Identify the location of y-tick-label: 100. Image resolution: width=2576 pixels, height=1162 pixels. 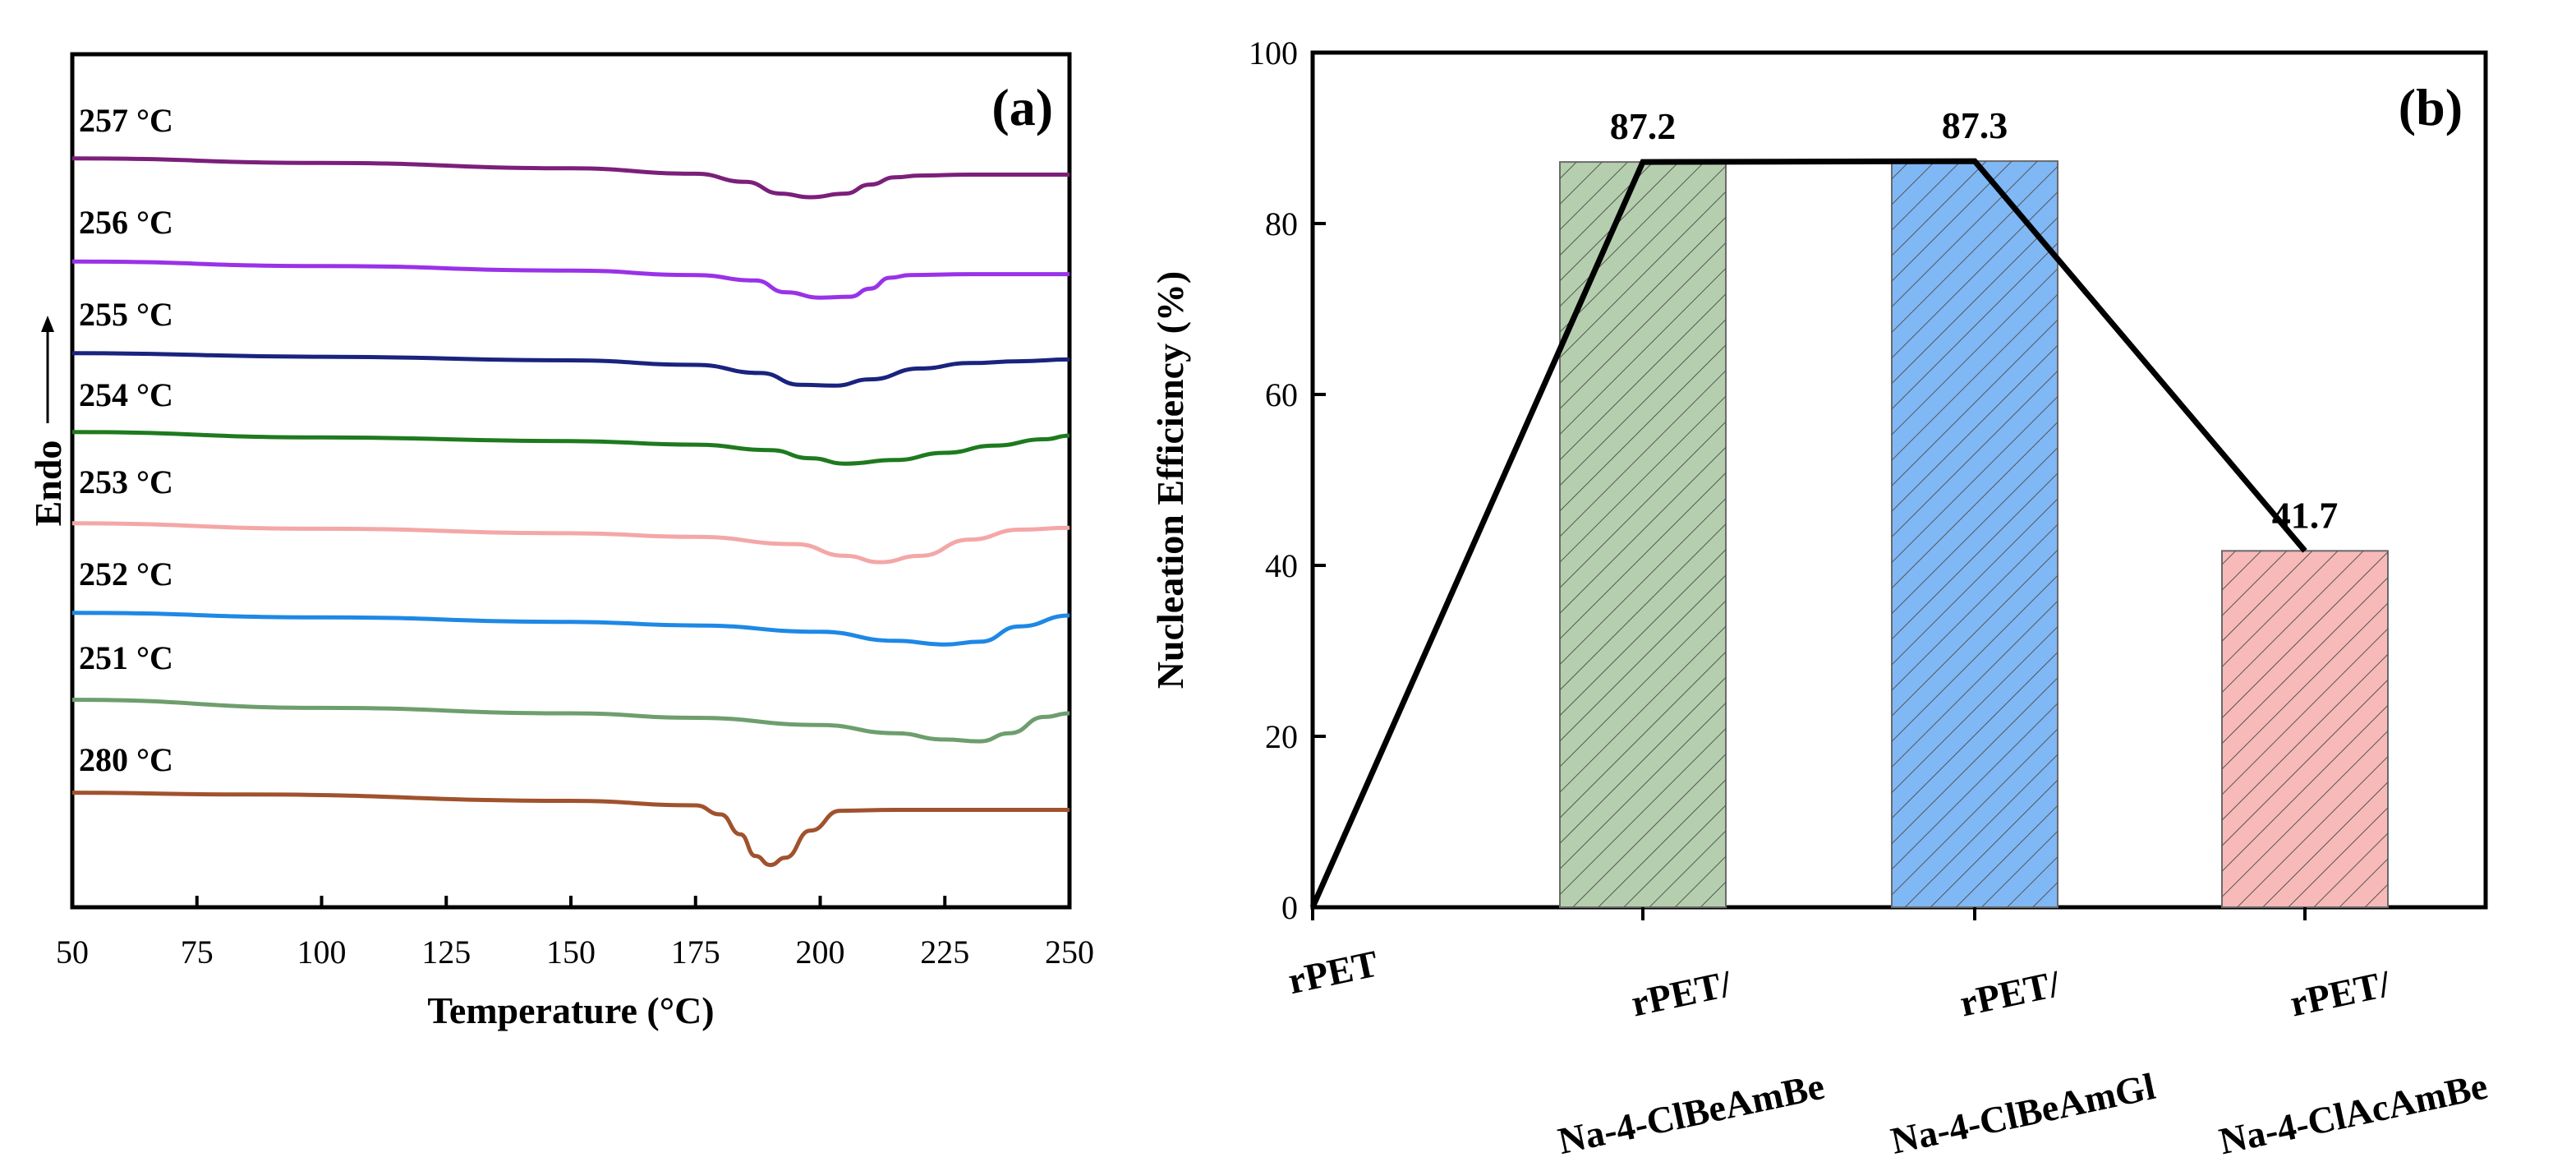
(1274, 53).